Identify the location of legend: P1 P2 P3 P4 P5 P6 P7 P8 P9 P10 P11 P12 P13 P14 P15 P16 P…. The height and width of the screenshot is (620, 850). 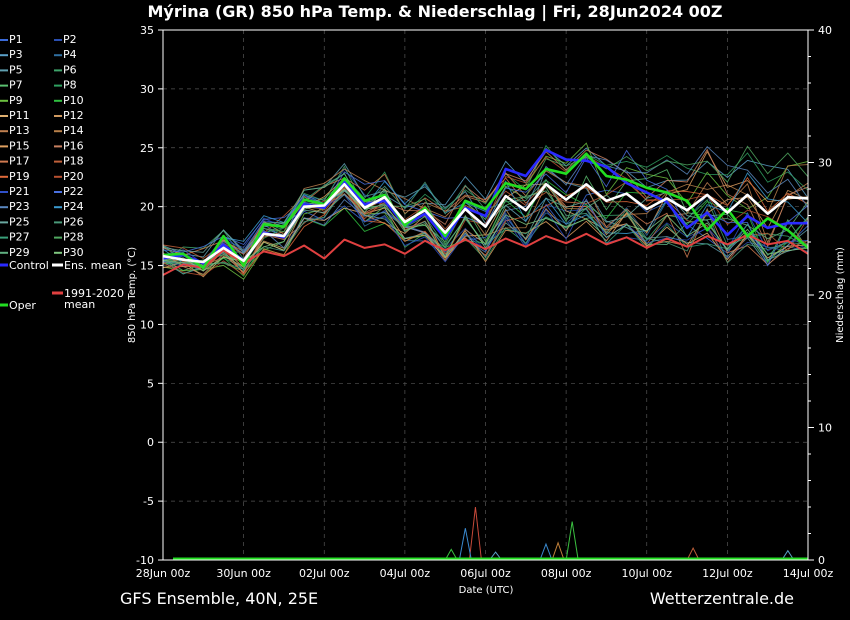
(62, 172).